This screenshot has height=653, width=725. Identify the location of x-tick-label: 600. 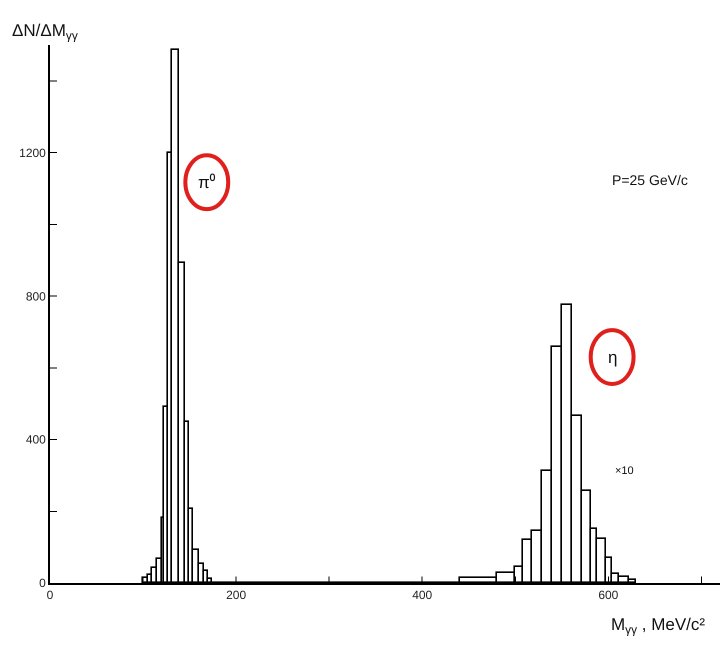
(608, 595).